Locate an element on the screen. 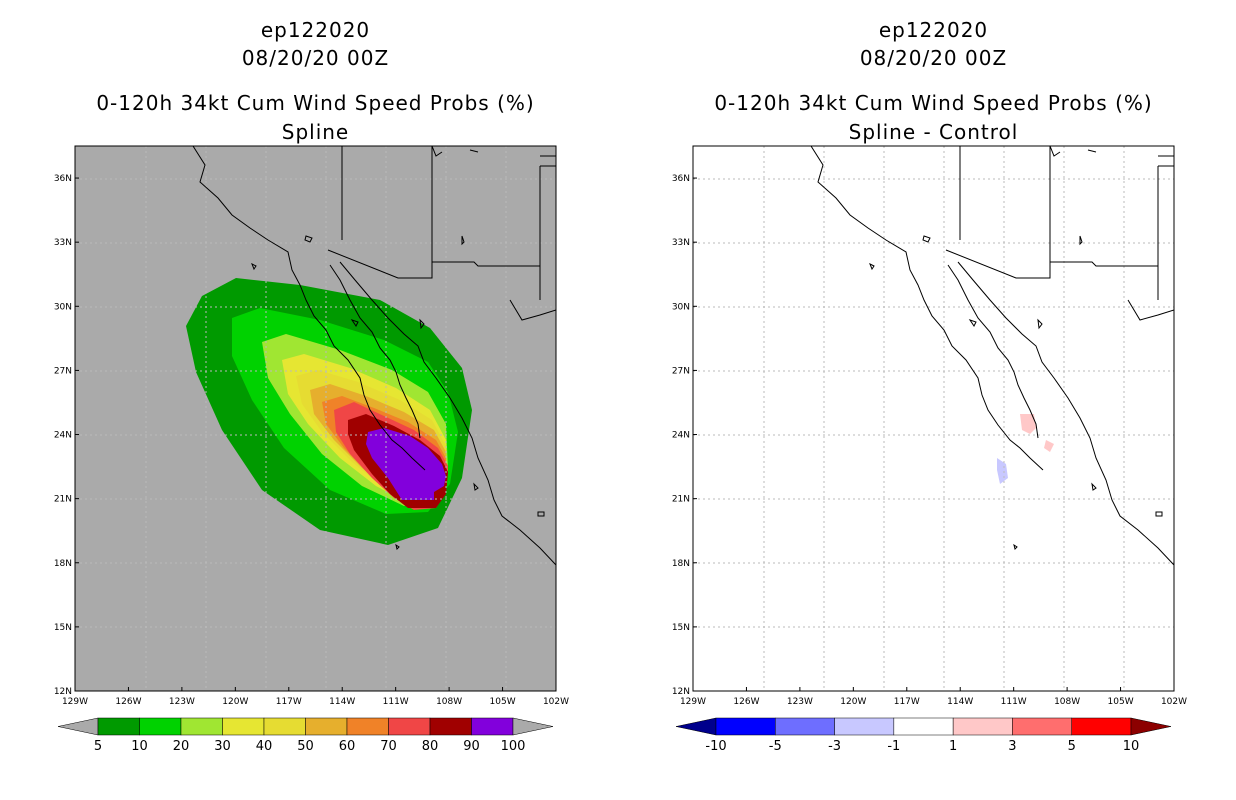  left-colorbar: 5 10 20 30 40 50 60 70 80 90 100 is located at coordinates (305, 735).